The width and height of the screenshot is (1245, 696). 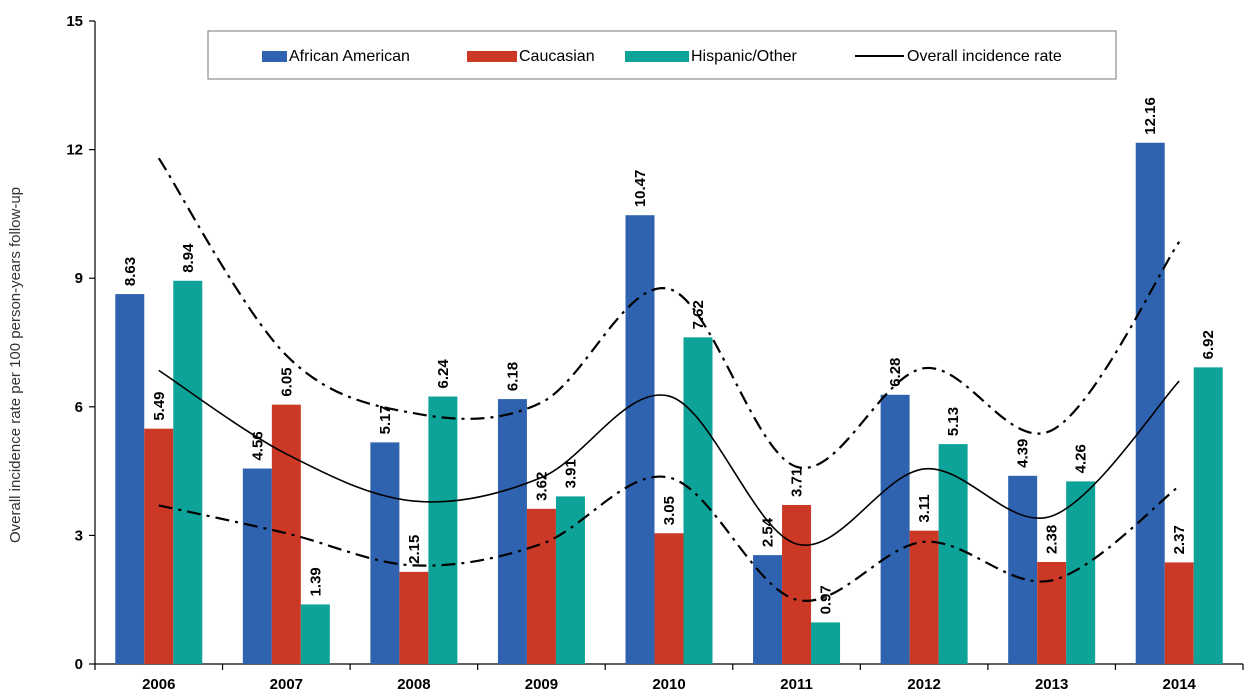 I want to click on bar-caucasian-2010, so click(x=669, y=598).